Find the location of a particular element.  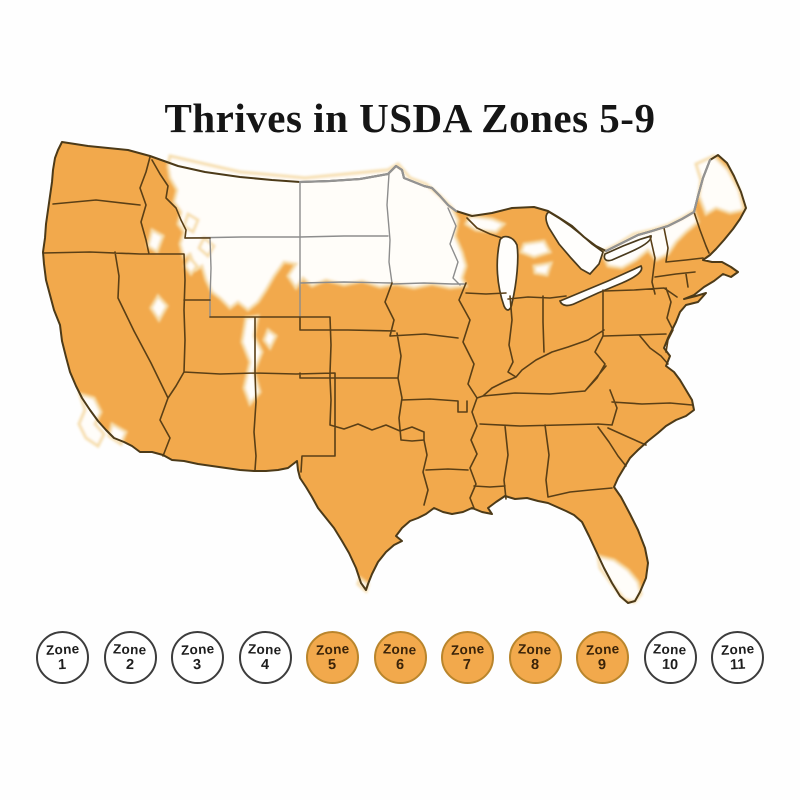

northern-cold-zone-shape is located at coordinates (317, 233).